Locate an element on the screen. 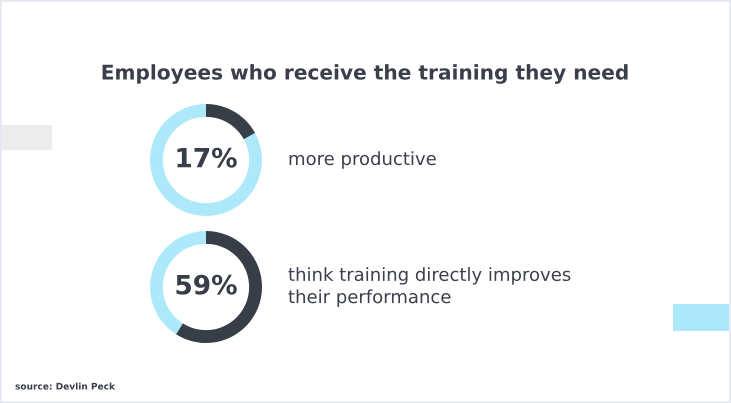 The image size is (731, 403). data-label: 17% is located at coordinates (207, 158).